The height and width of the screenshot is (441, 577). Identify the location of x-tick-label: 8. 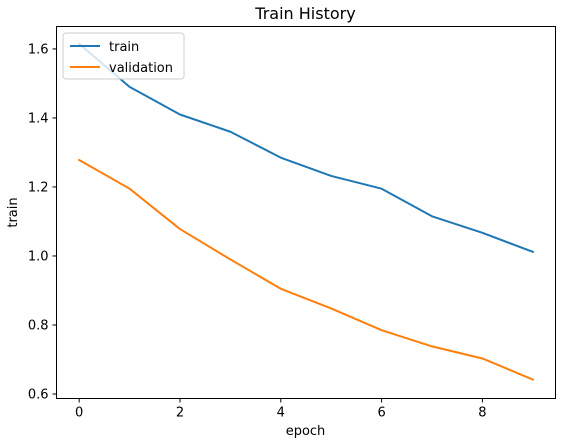
(482, 413).